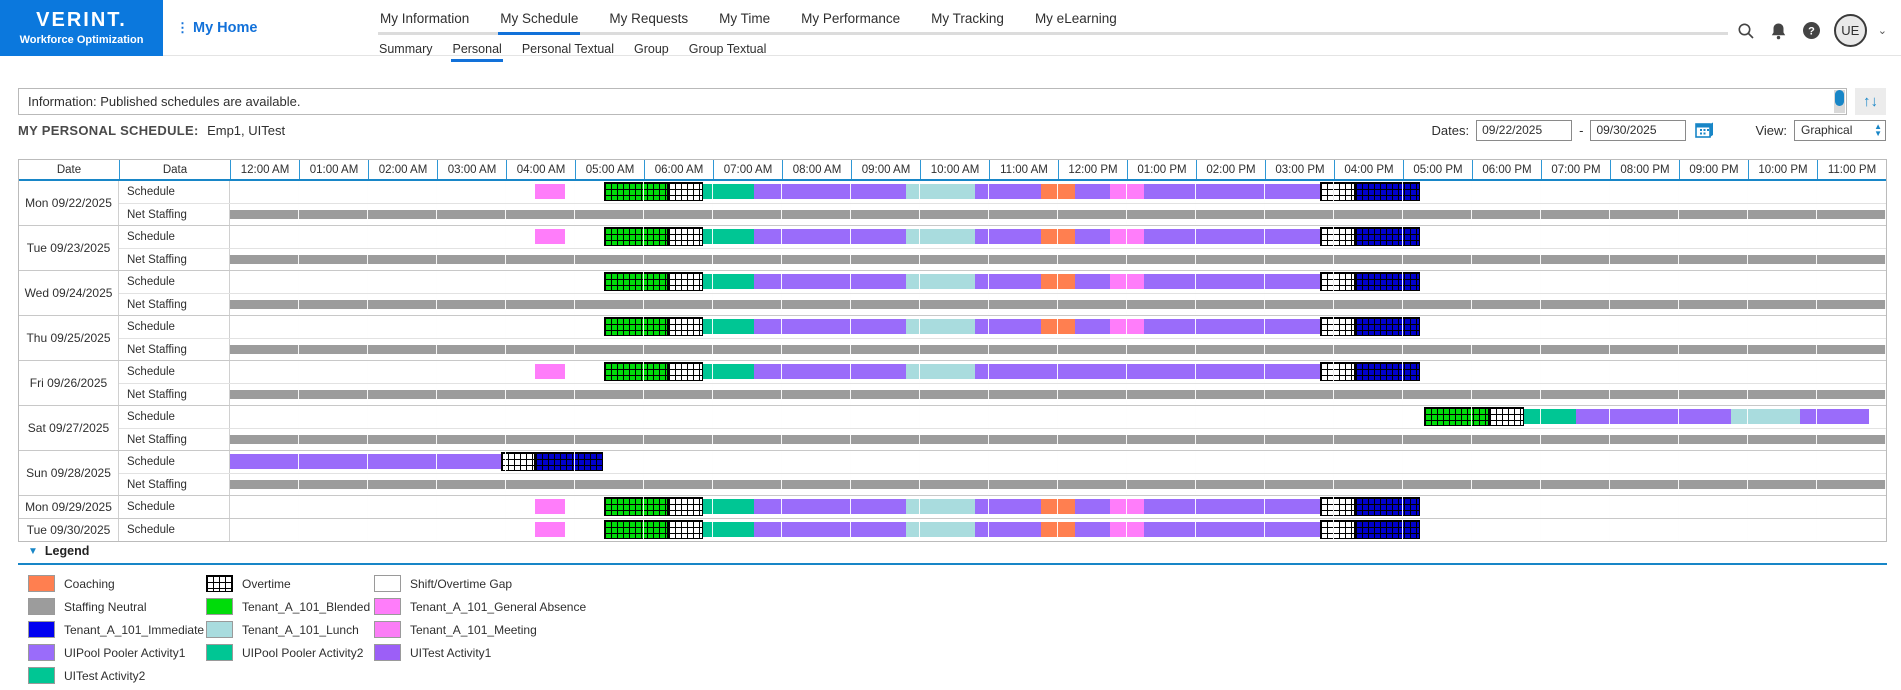 Image resolution: width=1901 pixels, height=690 pixels. What do you see at coordinates (952, 552) in the screenshot?
I see `legend-toggle: ▼ Legend` at bounding box center [952, 552].